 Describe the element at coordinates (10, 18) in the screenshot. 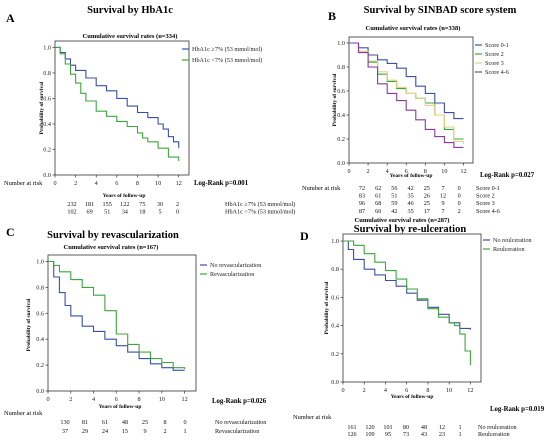

I see `panel-a-letter: A` at that location.